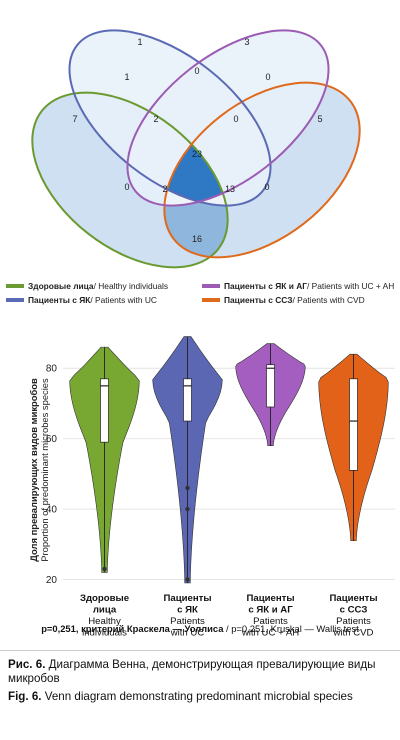 This screenshot has width=400, height=740. I want to click on venn-count-uc-ucah: 0, so click(196, 71).